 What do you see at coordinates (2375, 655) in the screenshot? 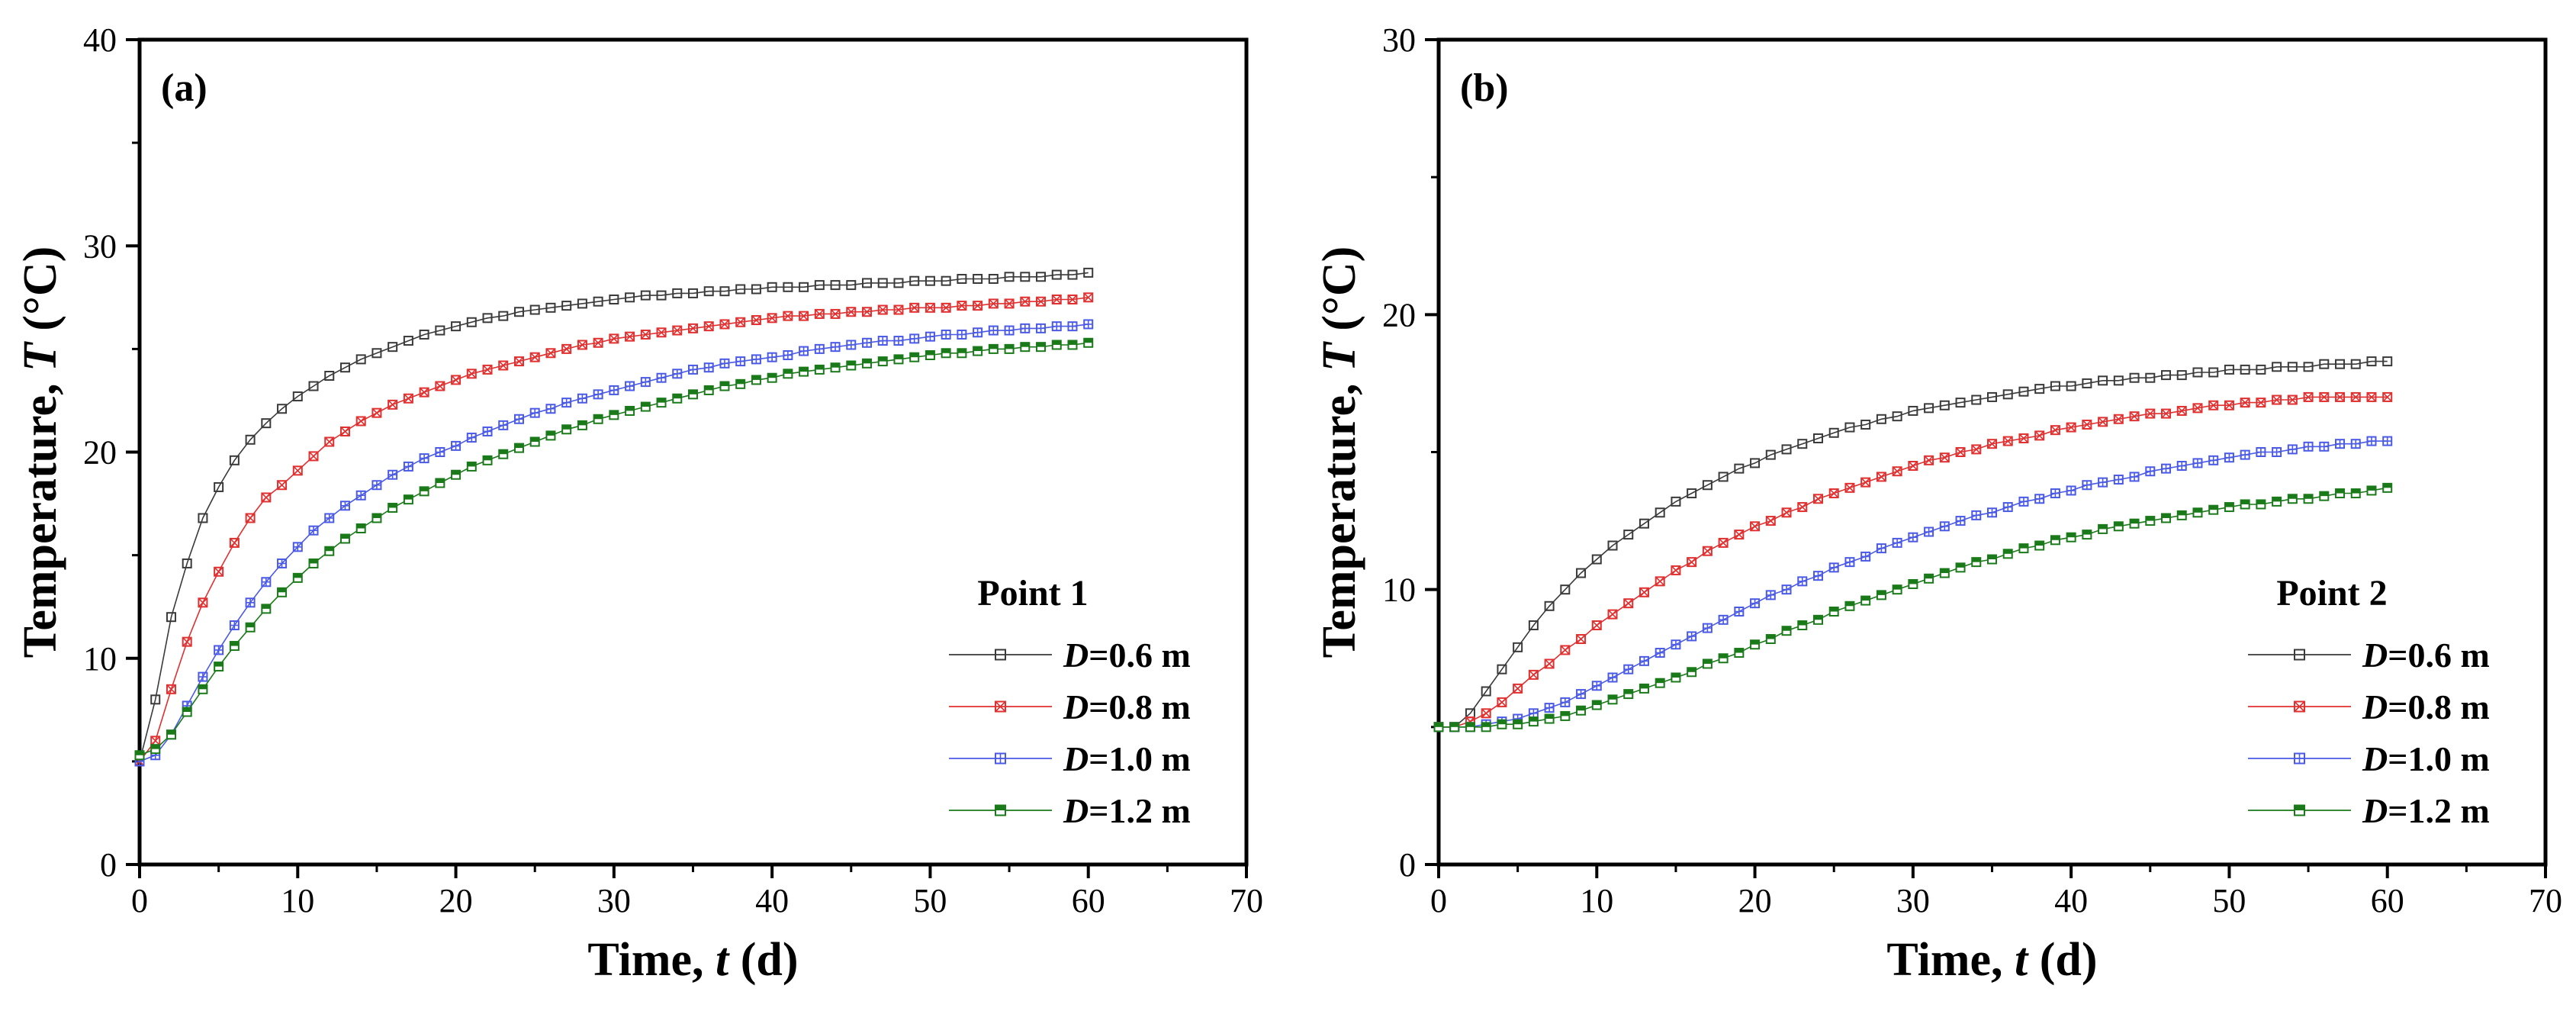
I see `legend-var: D` at bounding box center [2375, 655].